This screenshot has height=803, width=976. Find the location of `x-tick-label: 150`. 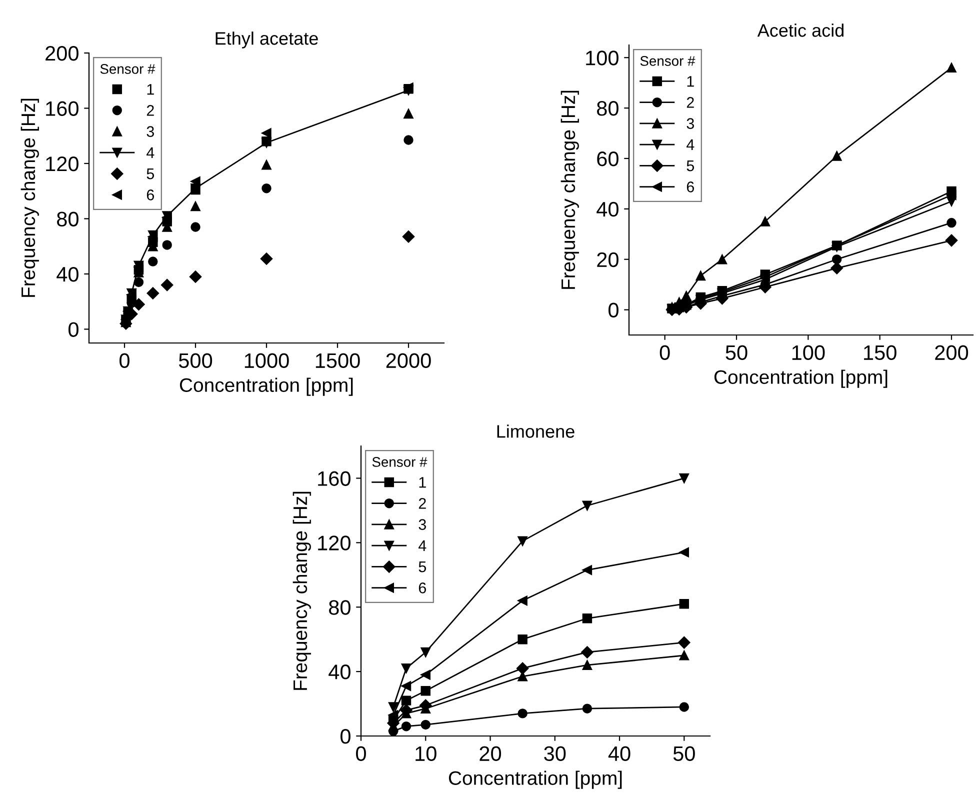

x-tick-label: 150 is located at coordinates (880, 352).